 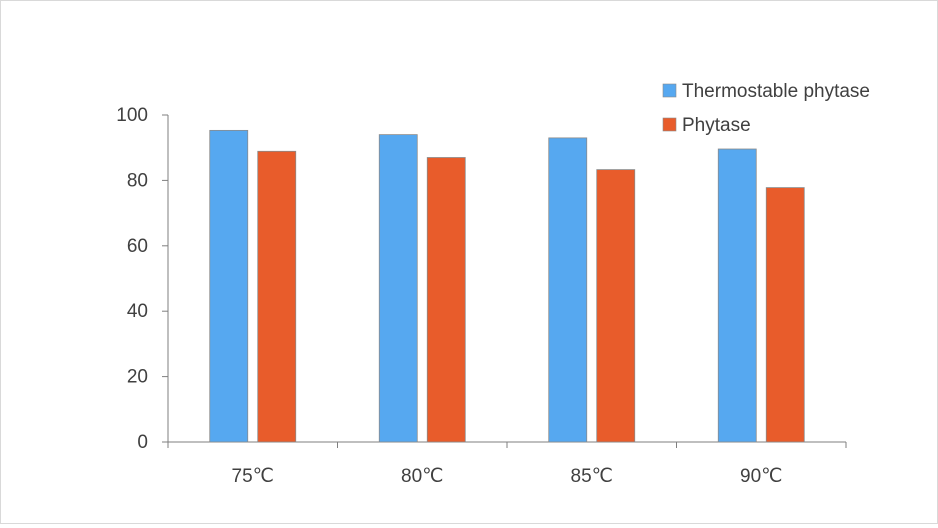 I want to click on y-axis-ticks: 0 20 40 60 80 100, so click(x=142, y=279).